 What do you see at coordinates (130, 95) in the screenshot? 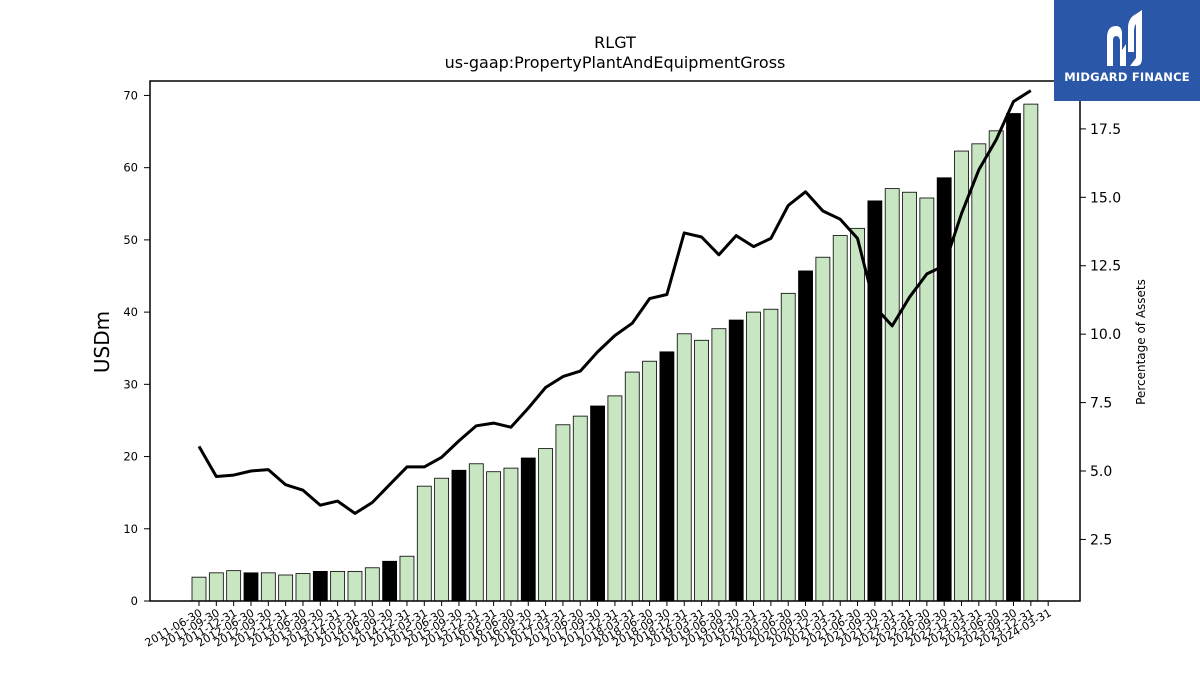
I see `y-tick-label: 70` at bounding box center [130, 95].